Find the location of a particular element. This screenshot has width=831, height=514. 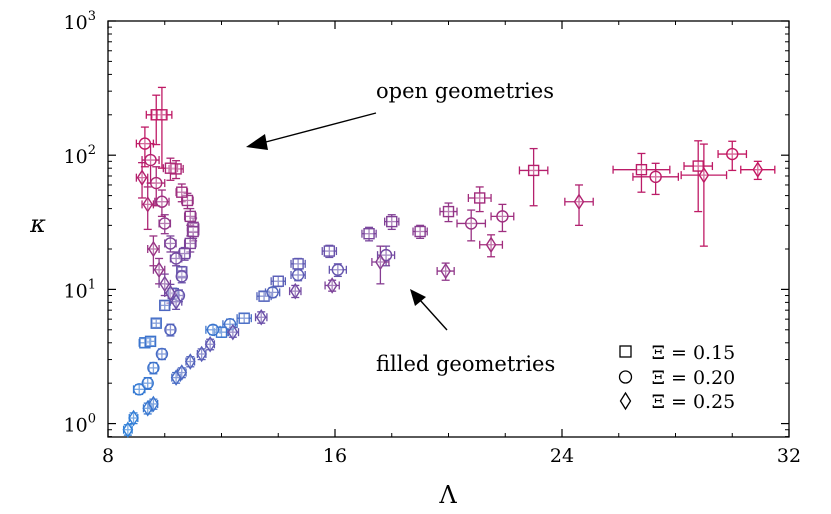

annotation-filled-geometries: filled geometries is located at coordinates (465, 364).